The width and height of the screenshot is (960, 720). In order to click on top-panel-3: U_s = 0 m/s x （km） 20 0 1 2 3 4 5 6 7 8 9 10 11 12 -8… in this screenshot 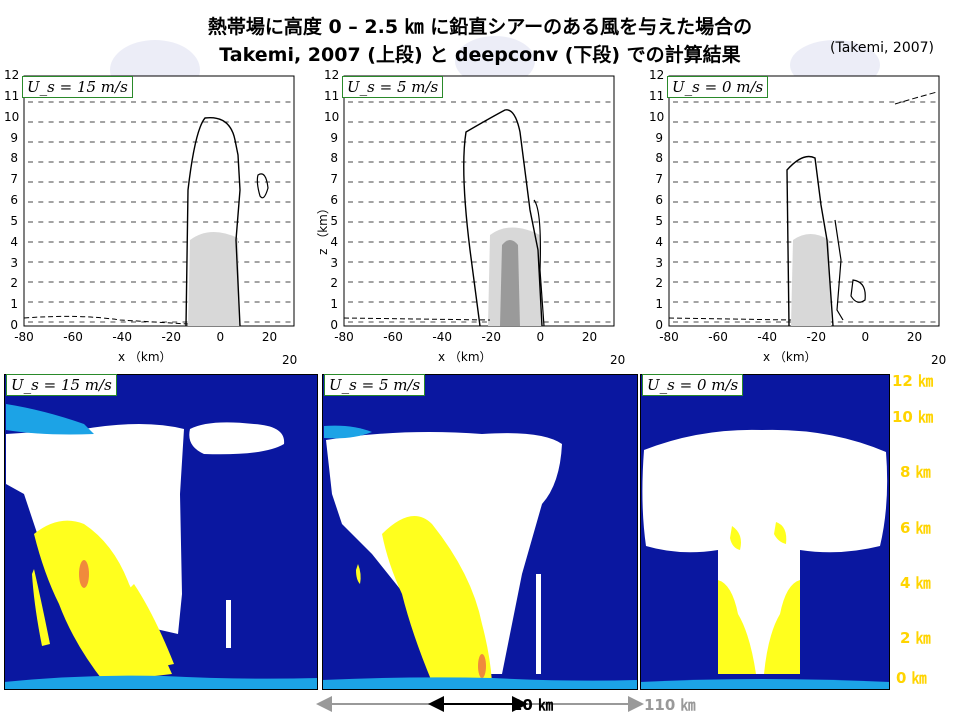, I will do `click(802, 219)`.